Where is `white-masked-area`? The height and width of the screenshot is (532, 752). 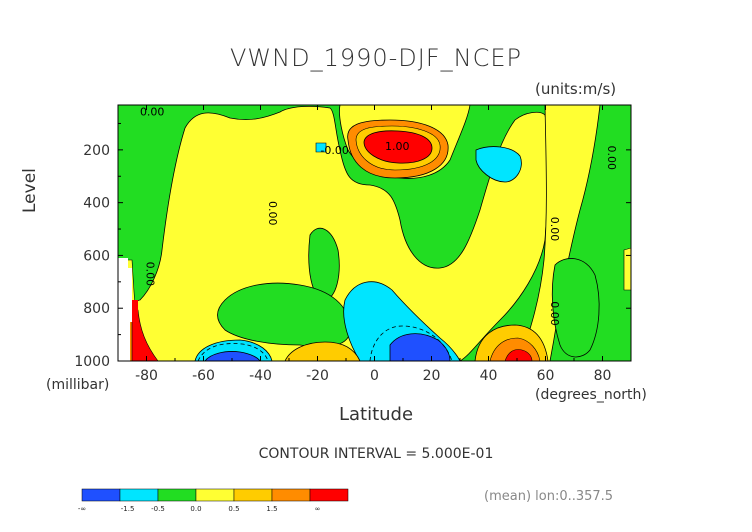 white-masked-area is located at coordinates (125, 309).